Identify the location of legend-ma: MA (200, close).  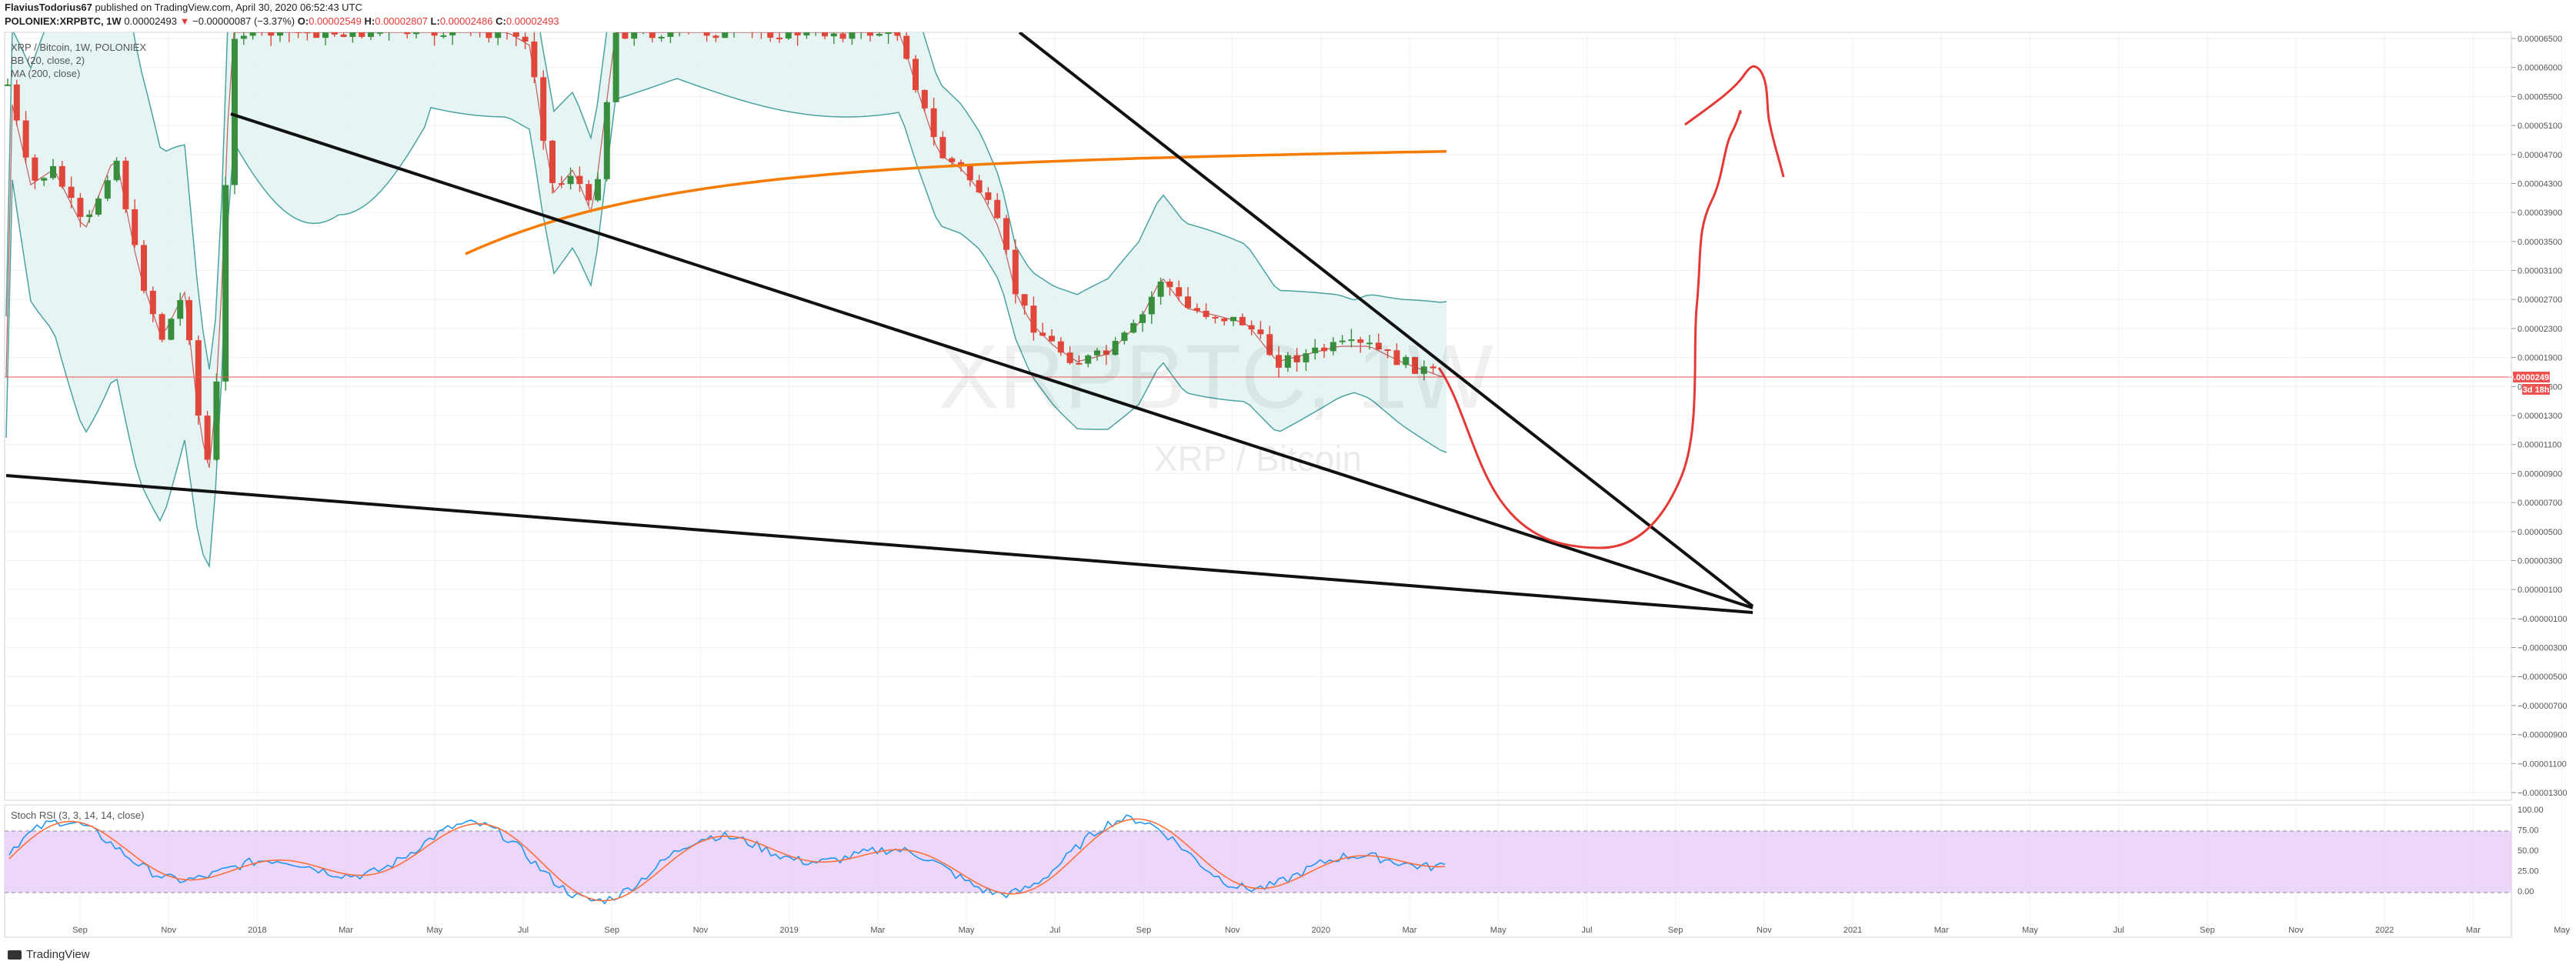
(46, 73).